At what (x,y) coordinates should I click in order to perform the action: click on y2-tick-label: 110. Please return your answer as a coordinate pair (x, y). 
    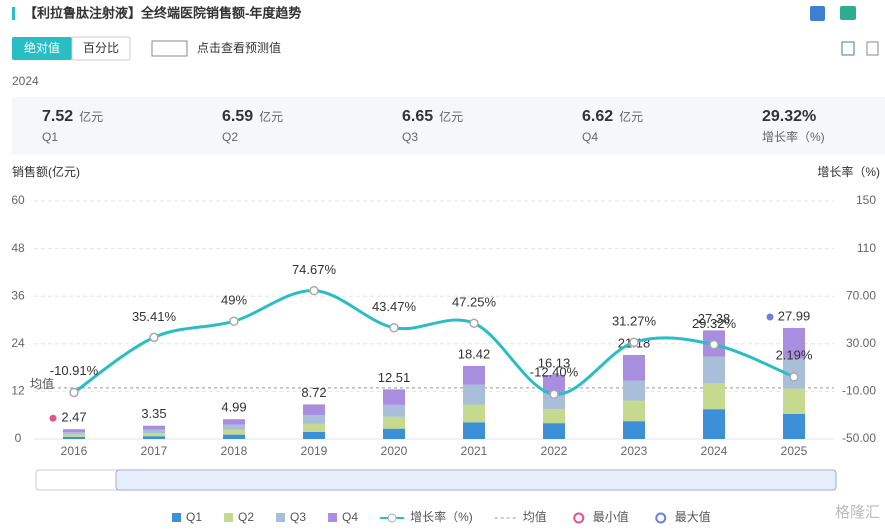
    Looking at the image, I should click on (866, 248).